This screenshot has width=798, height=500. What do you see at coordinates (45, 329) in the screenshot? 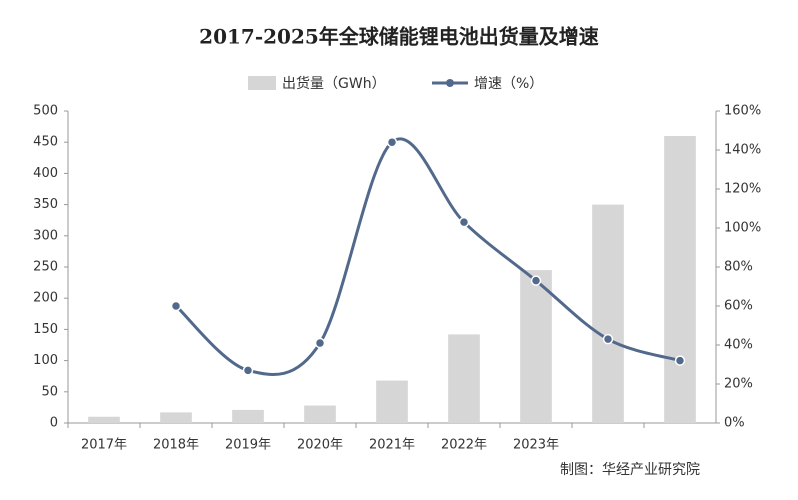
I see `y-tick-label: 150` at bounding box center [45, 329].